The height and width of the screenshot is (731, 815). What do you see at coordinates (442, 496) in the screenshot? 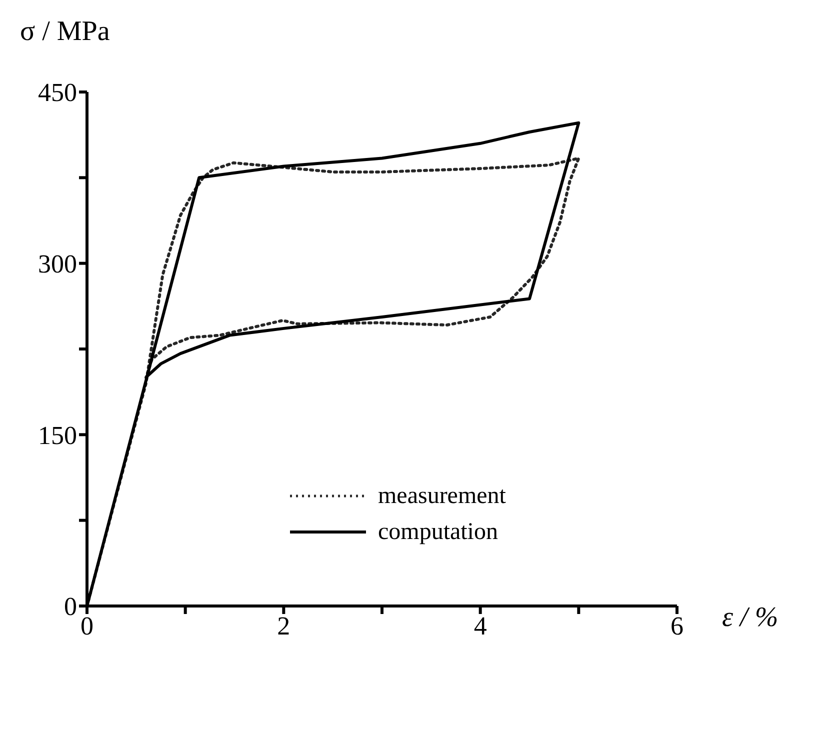
I see `legend-label: measurement` at bounding box center [442, 496].